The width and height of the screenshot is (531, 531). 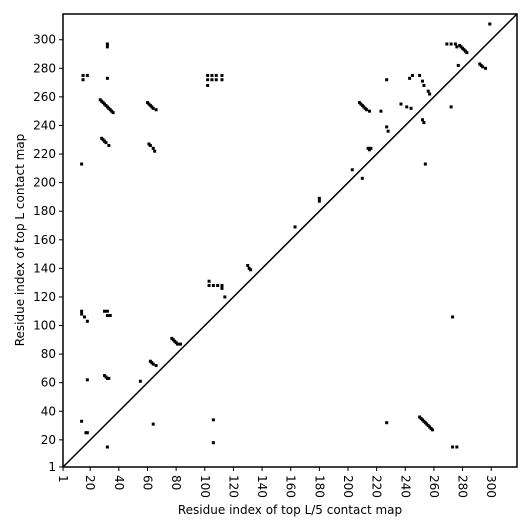 I want to click on y-tick-label: 180, so click(x=44, y=211).